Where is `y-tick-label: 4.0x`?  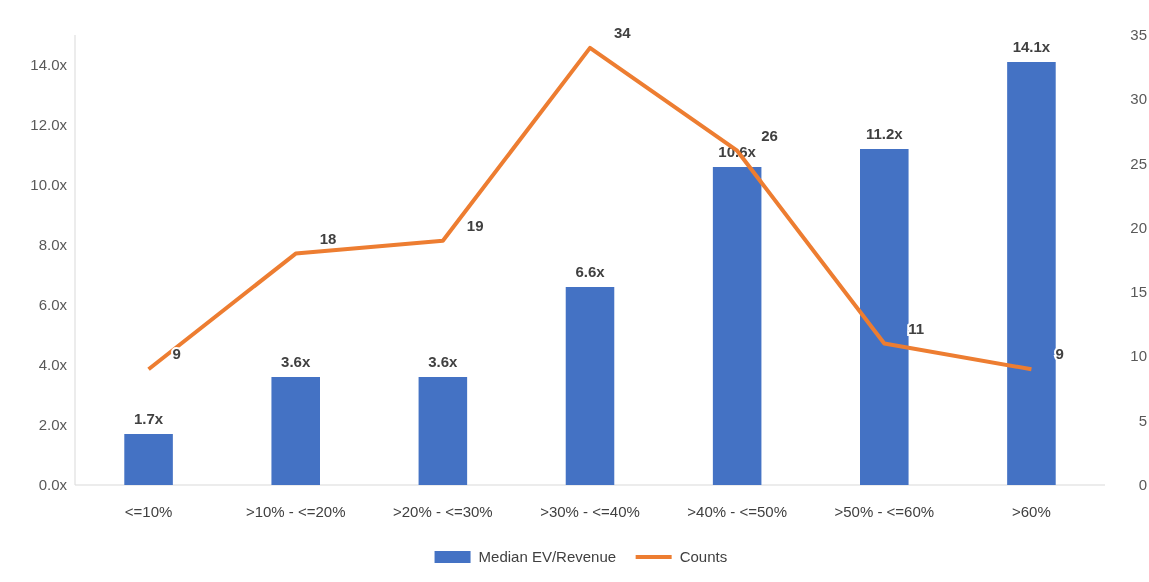
y-tick-label: 4.0x is located at coordinates (53, 364).